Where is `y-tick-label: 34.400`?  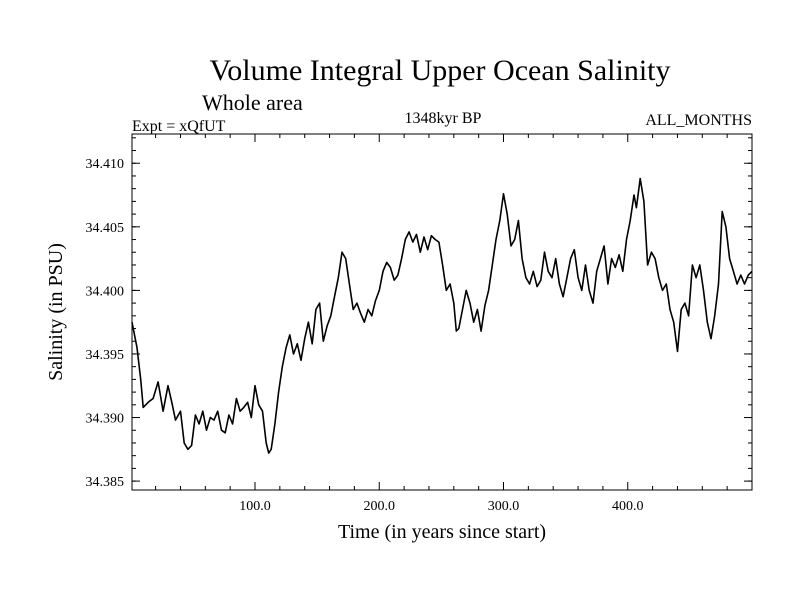 y-tick-label: 34.400 is located at coordinates (105, 291).